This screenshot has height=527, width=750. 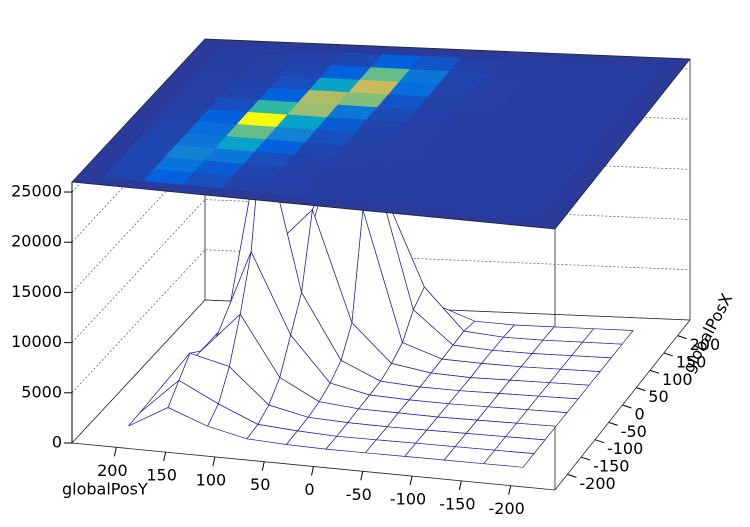 What do you see at coordinates (408, 499) in the screenshot?
I see `y-tick-label: -100` at bounding box center [408, 499].